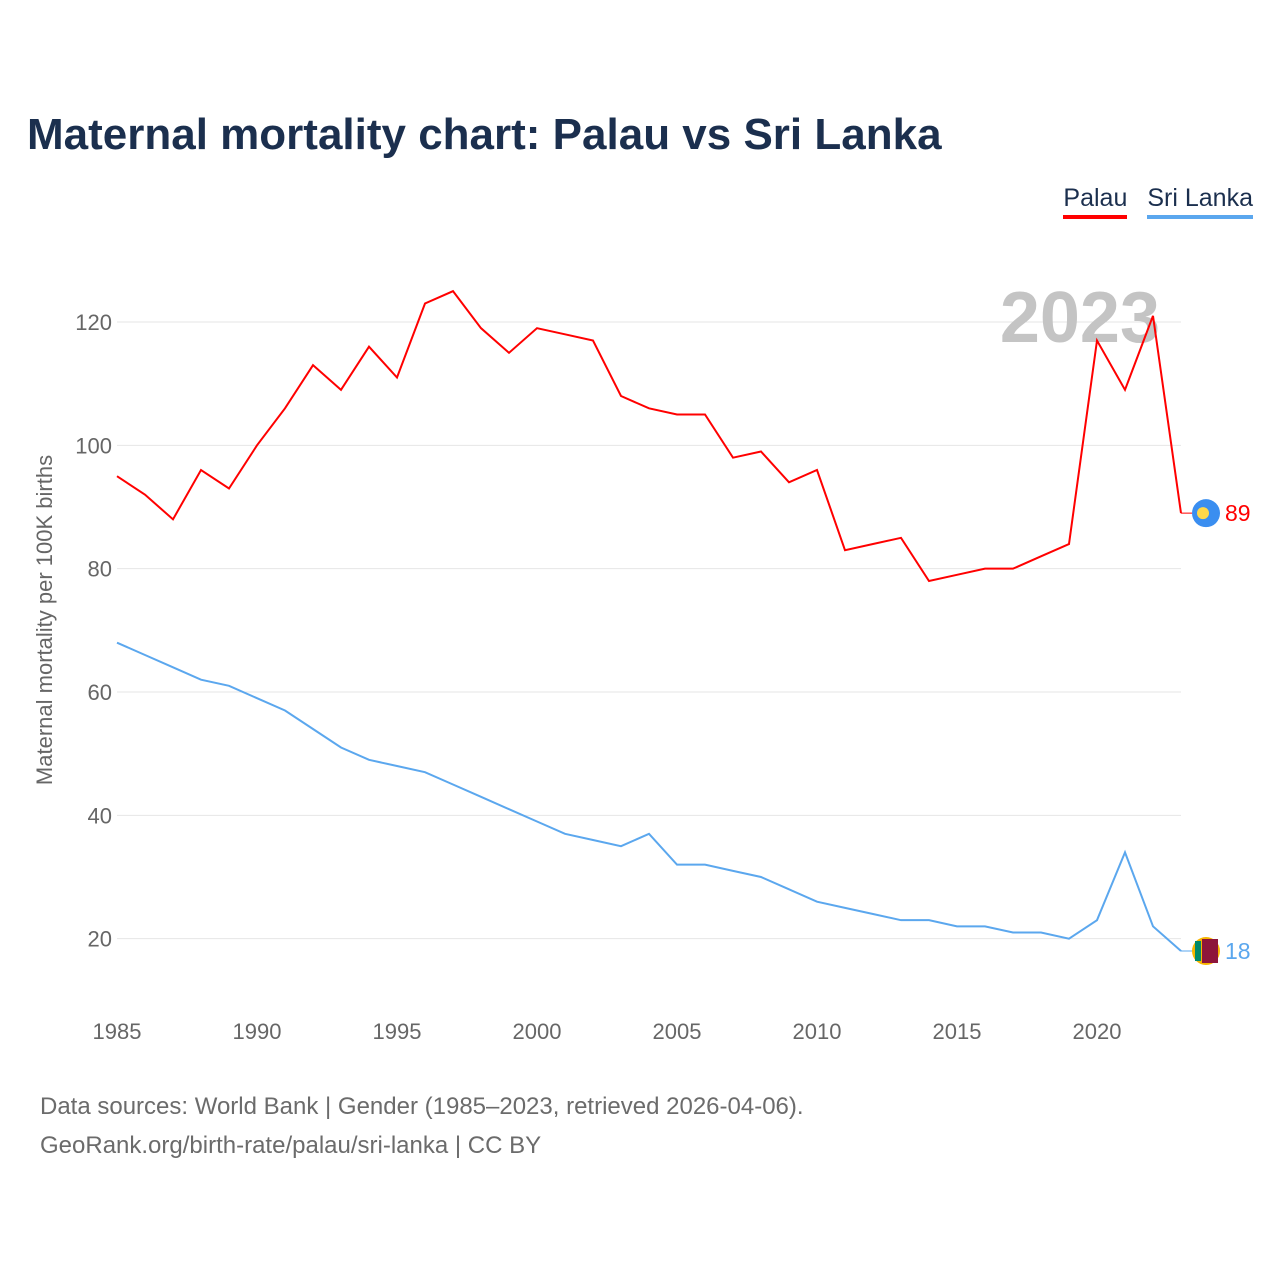  Describe the element at coordinates (1198, 951) in the screenshot. I see `sri-lanka-flag-green-icon` at that location.